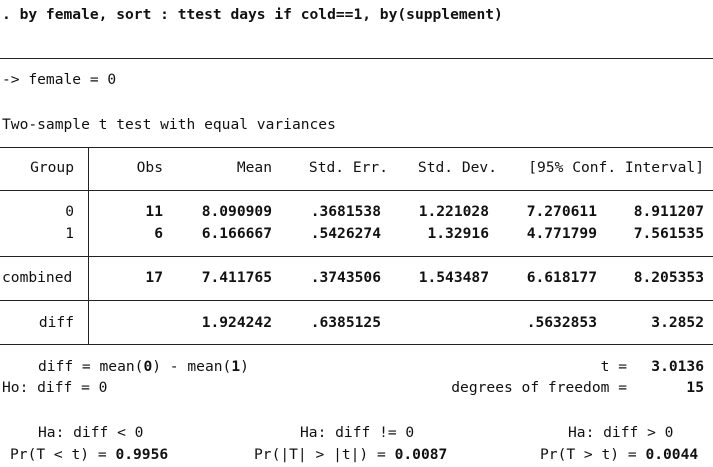 The width and height of the screenshot is (713, 467). I want to click on header-conf-interval: [95% Conf. Interval], so click(616, 167).